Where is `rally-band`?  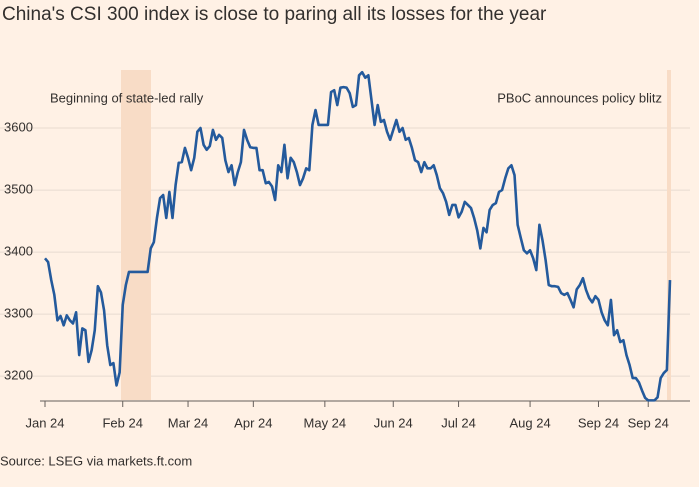
rally-band is located at coordinates (136, 235).